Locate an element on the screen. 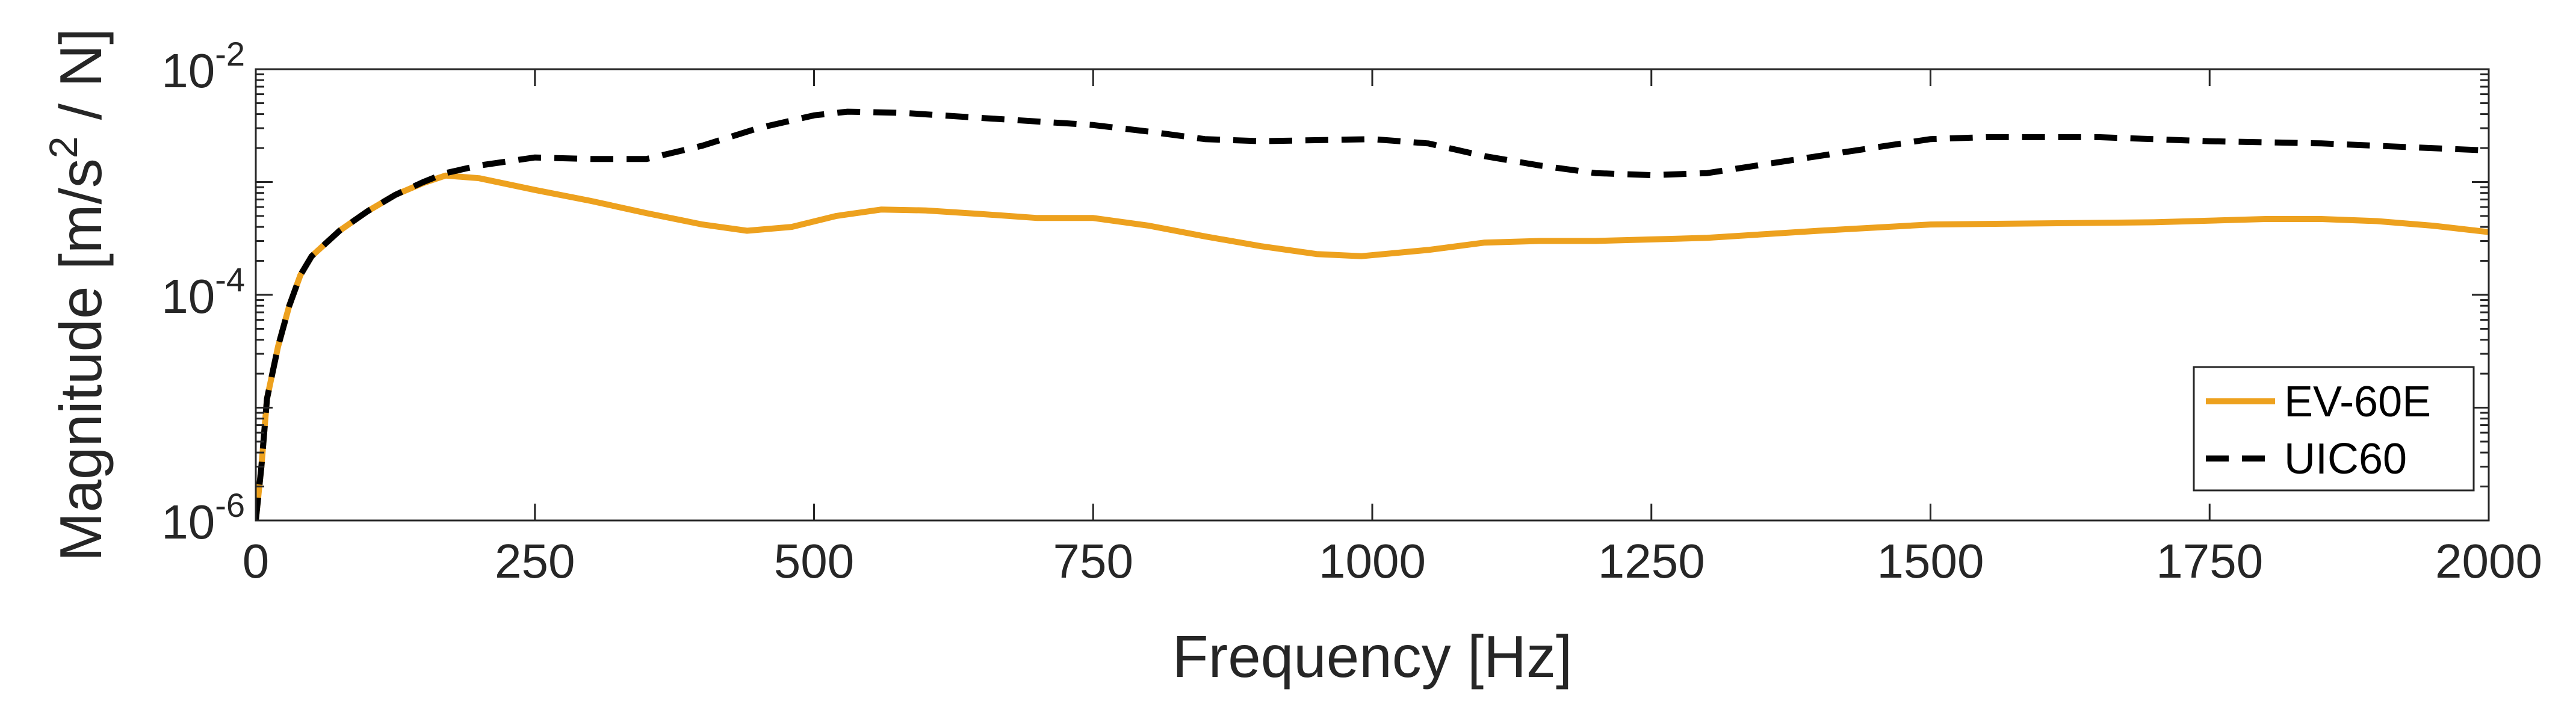  legend: EV-60E UIC60 is located at coordinates (2334, 429).